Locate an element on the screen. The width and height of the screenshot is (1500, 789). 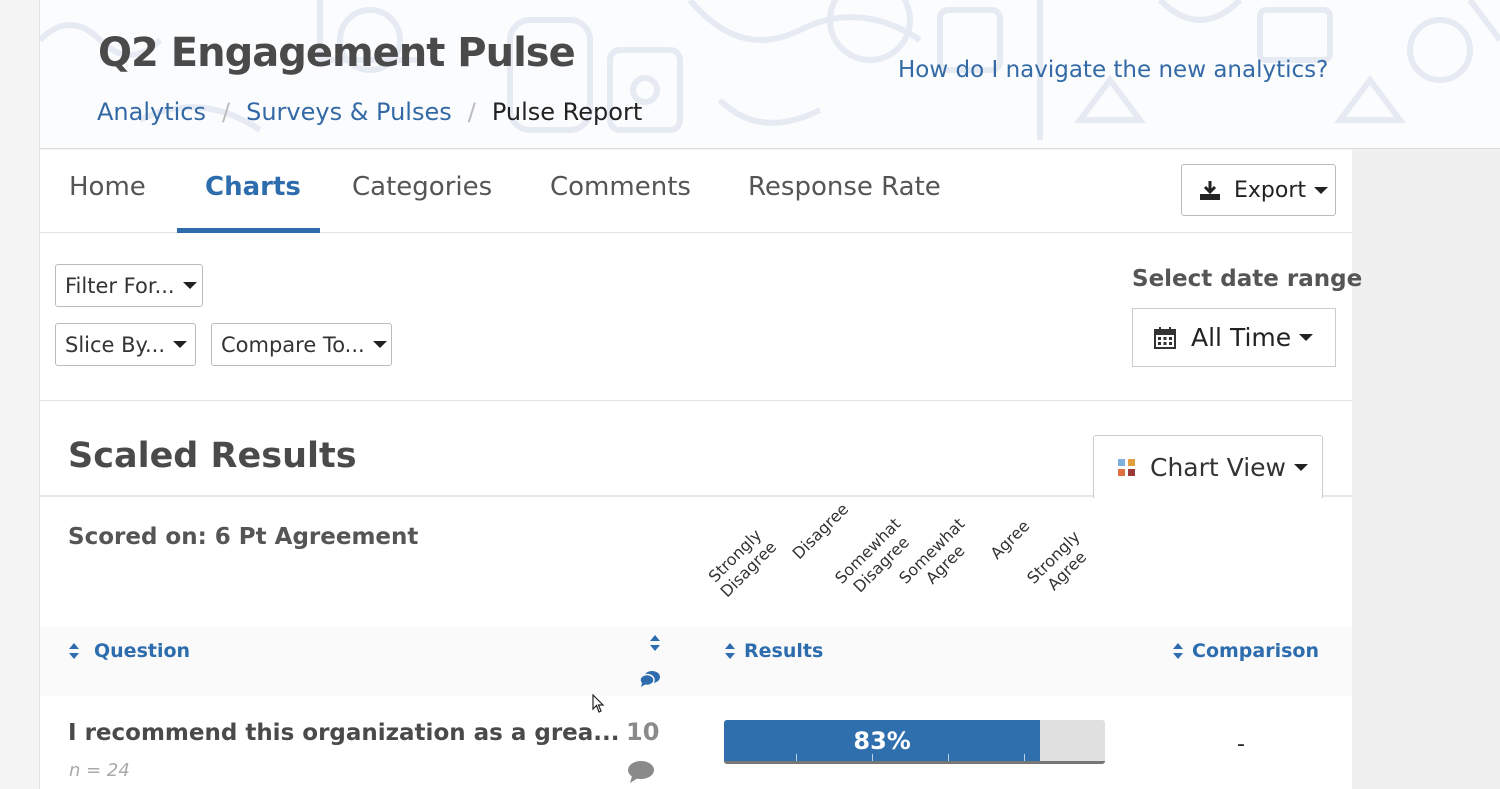
download-icon is located at coordinates (1210, 190).